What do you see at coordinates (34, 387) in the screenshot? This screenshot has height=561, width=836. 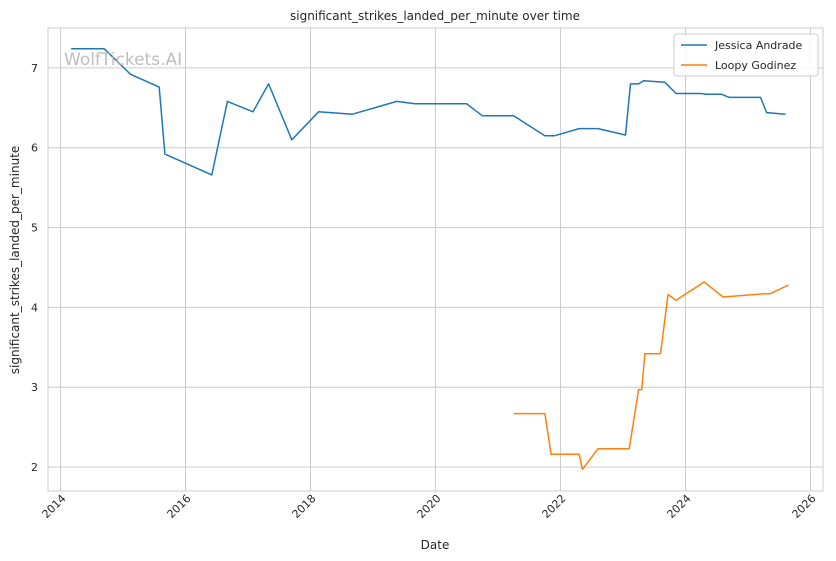 I see `y-tick-label: 3` at bounding box center [34, 387].